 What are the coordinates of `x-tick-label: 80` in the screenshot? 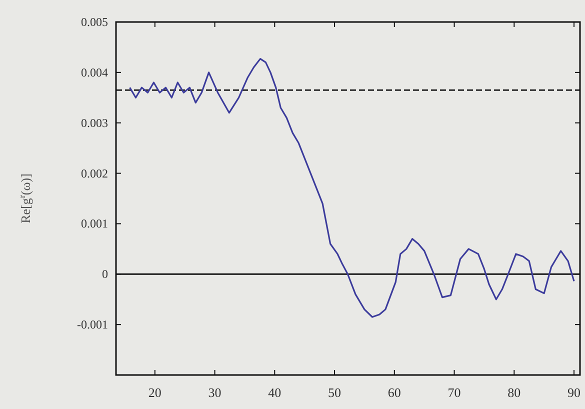 It's located at (514, 392).